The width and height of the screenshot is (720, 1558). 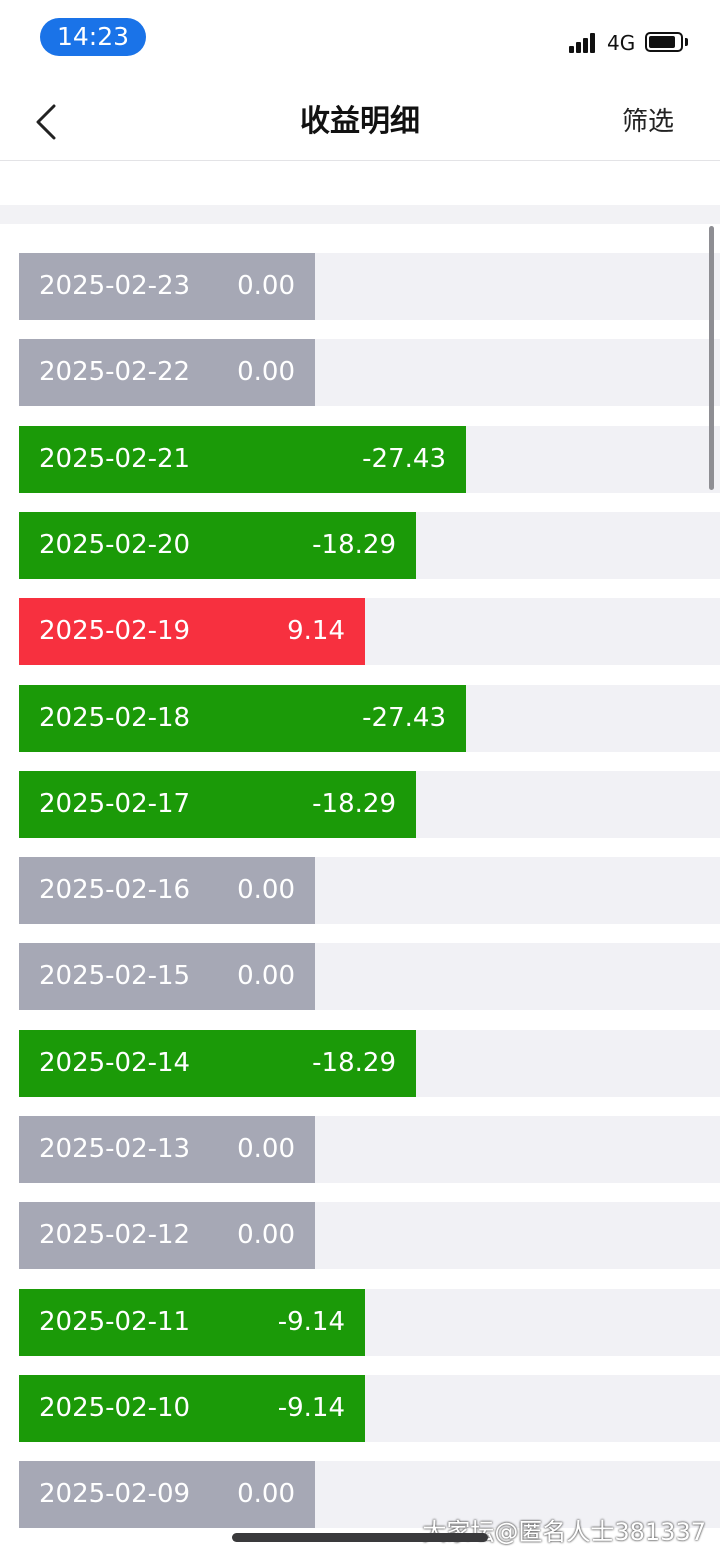 I want to click on filter-button: 筛选, so click(x=647, y=122).